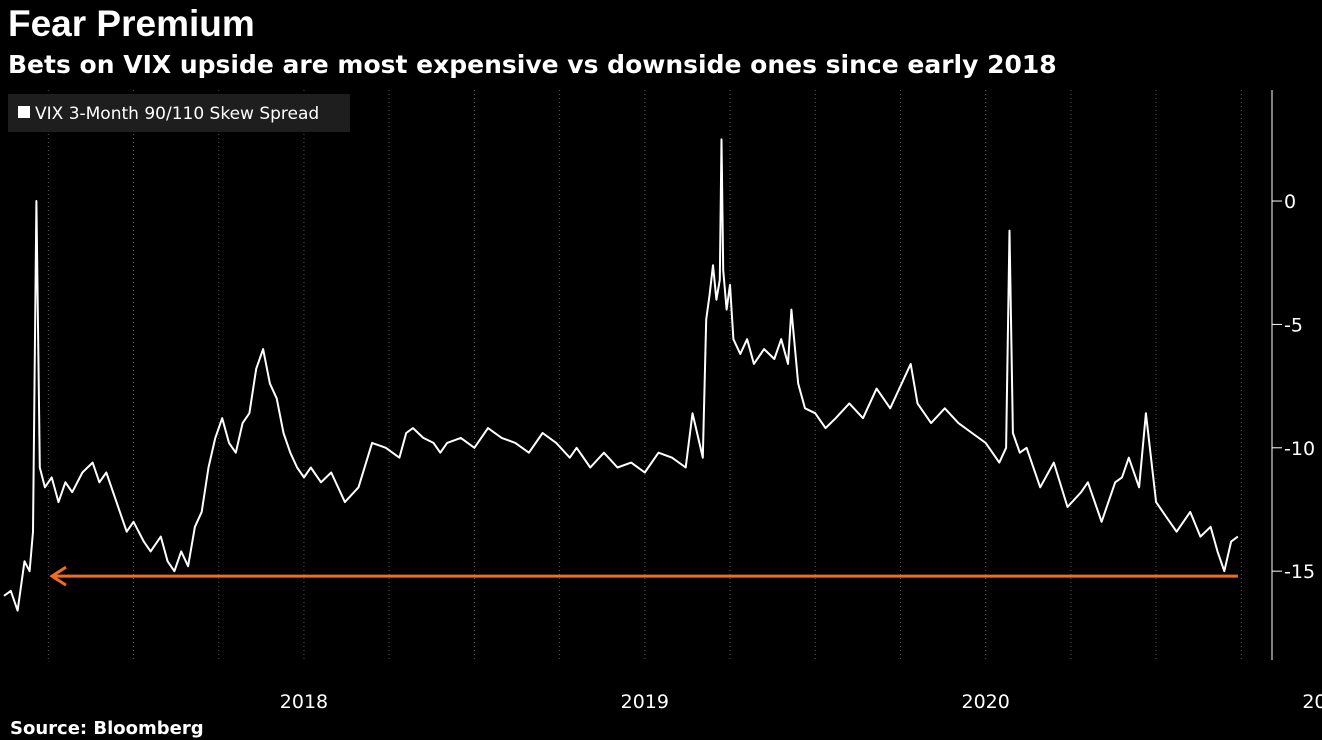 This screenshot has width=1322, height=740. What do you see at coordinates (643, 576) in the screenshot?
I see `reference-arrow` at bounding box center [643, 576].